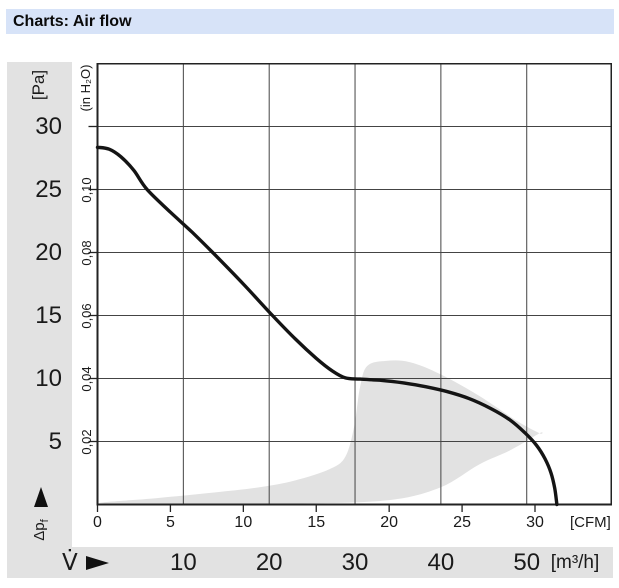  I want to click on cfm-tick-label: 0, so click(97, 522).